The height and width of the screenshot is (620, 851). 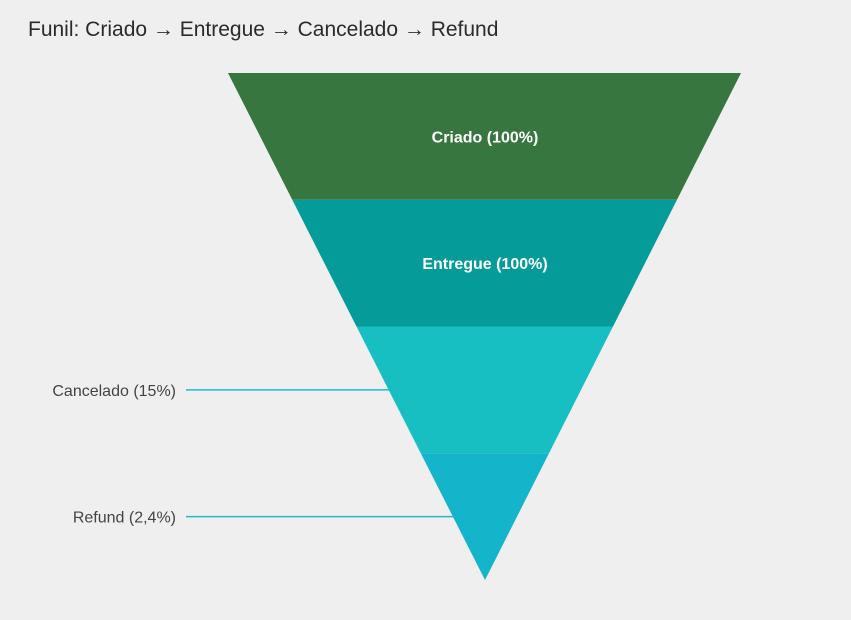 I want to click on funnel-segment-entregue, so click(x=484, y=263).